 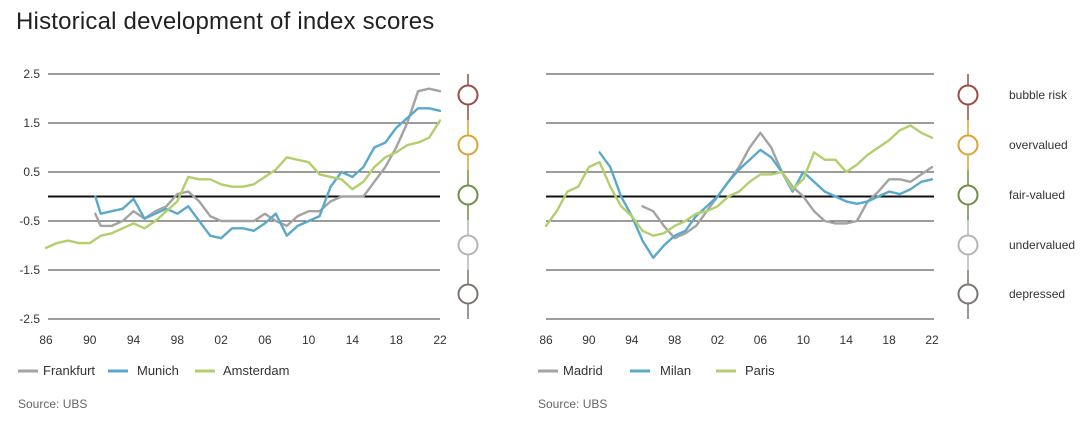 I want to click on source-note-left: Source: UBS, so click(x=52, y=404).